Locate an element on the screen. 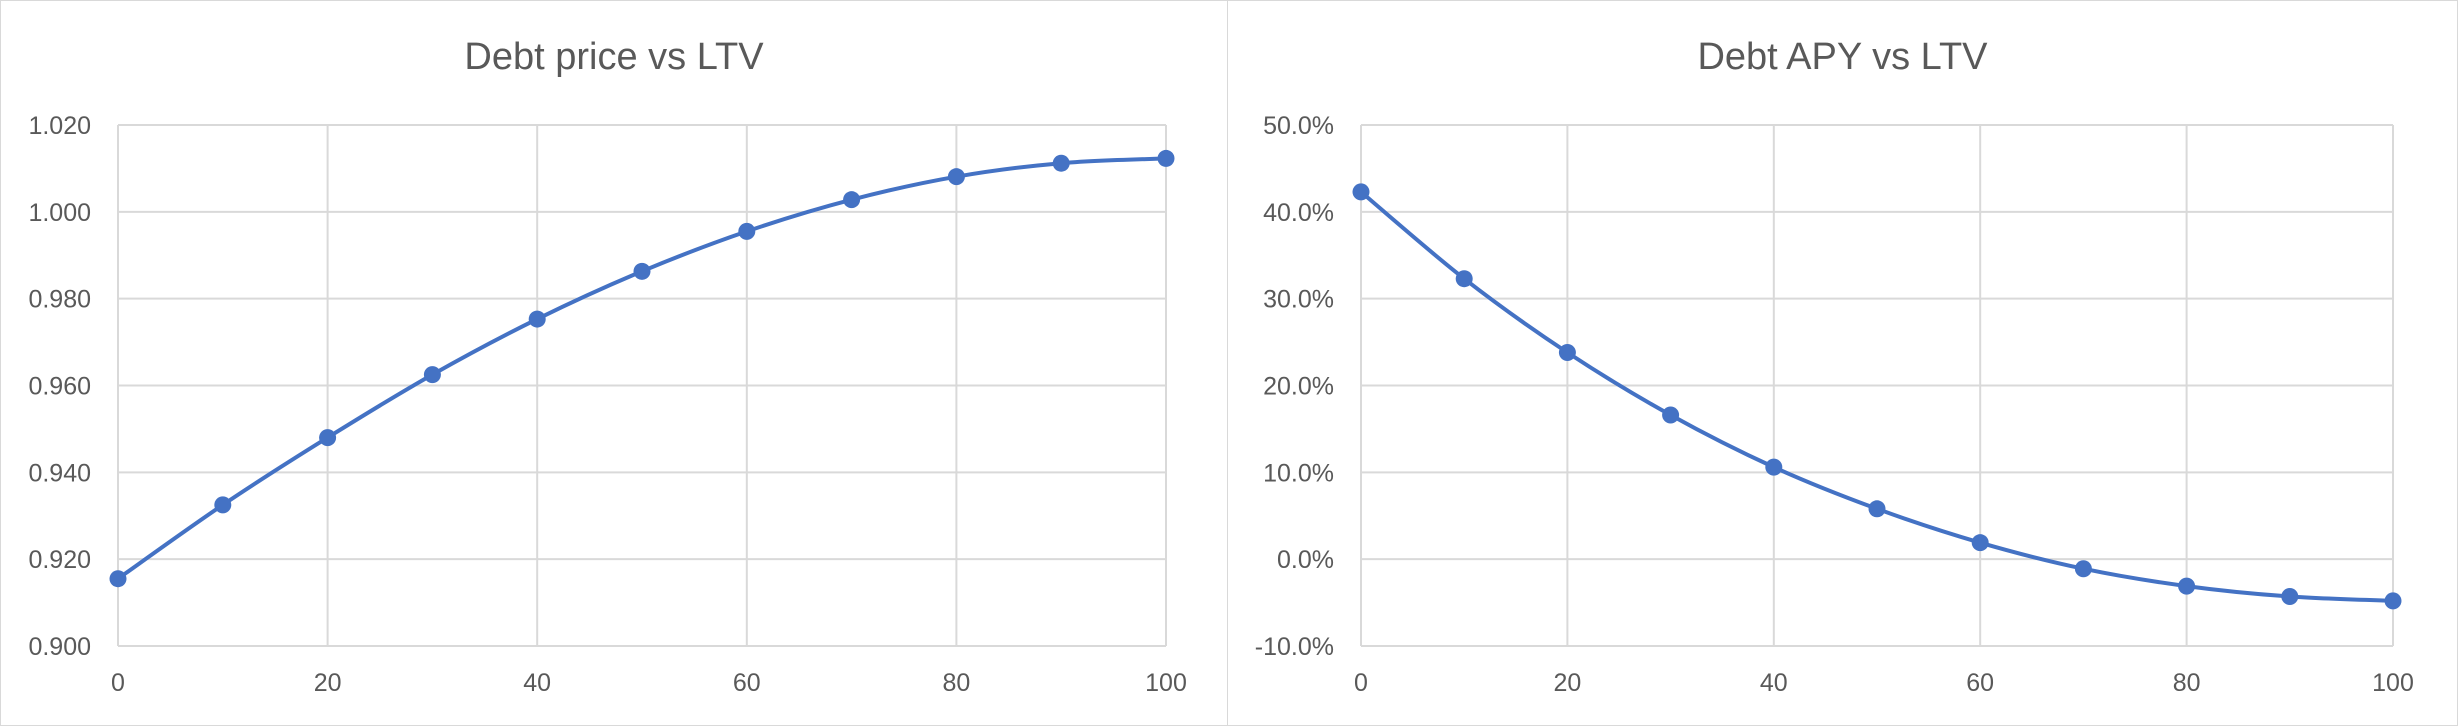 Image resolution: width=2458 pixels, height=728 pixels. y-tick-label: 30.0% is located at coordinates (1298, 300).